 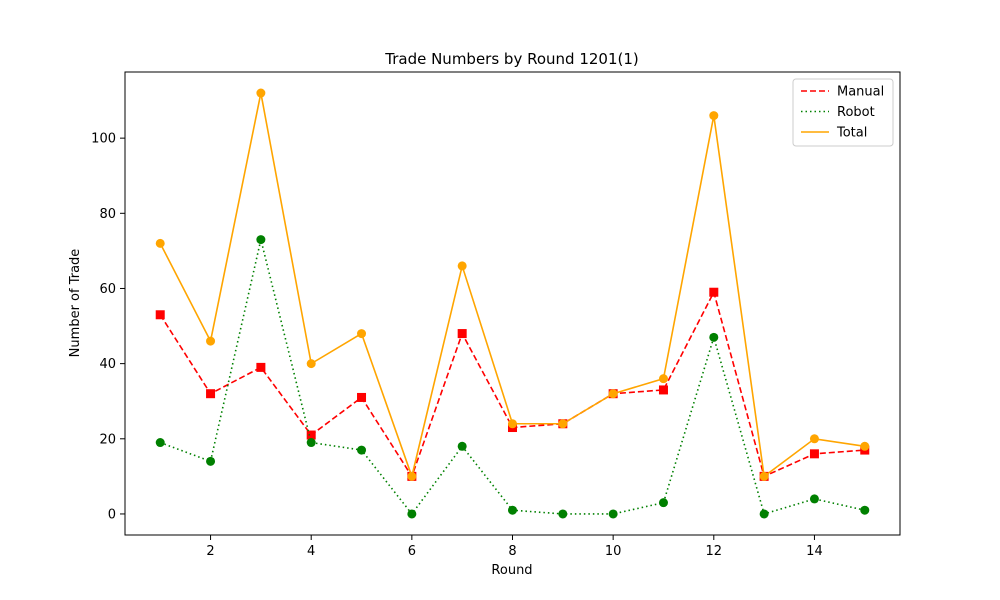 What do you see at coordinates (511, 59) in the screenshot?
I see `chart-title: Trade Numbers by Round 1201(1)` at bounding box center [511, 59].